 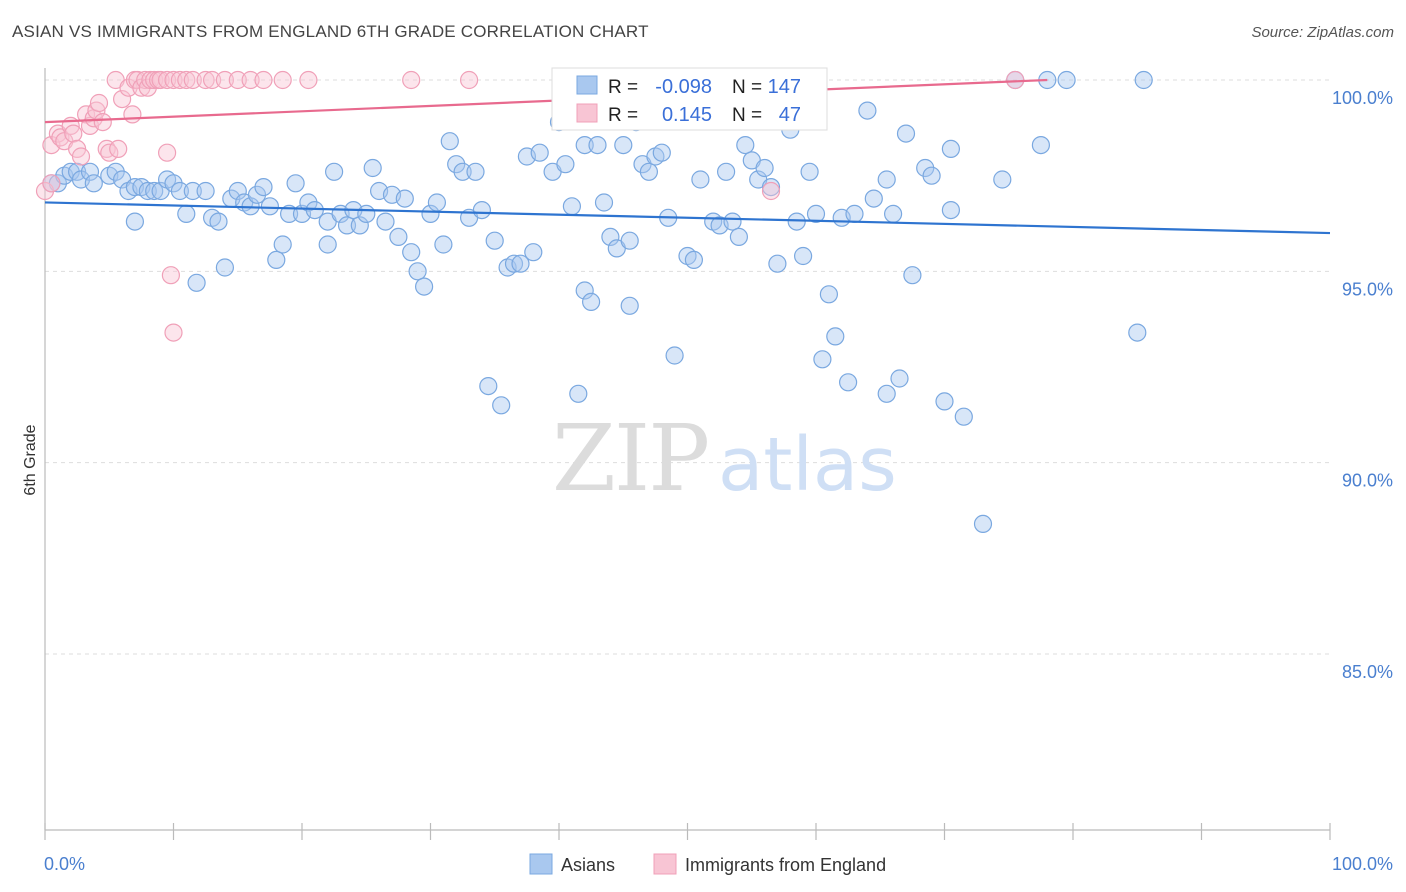 What do you see at coordinates (785, 865) in the screenshot?
I see `legend-label-england: Immigrants from England` at bounding box center [785, 865].